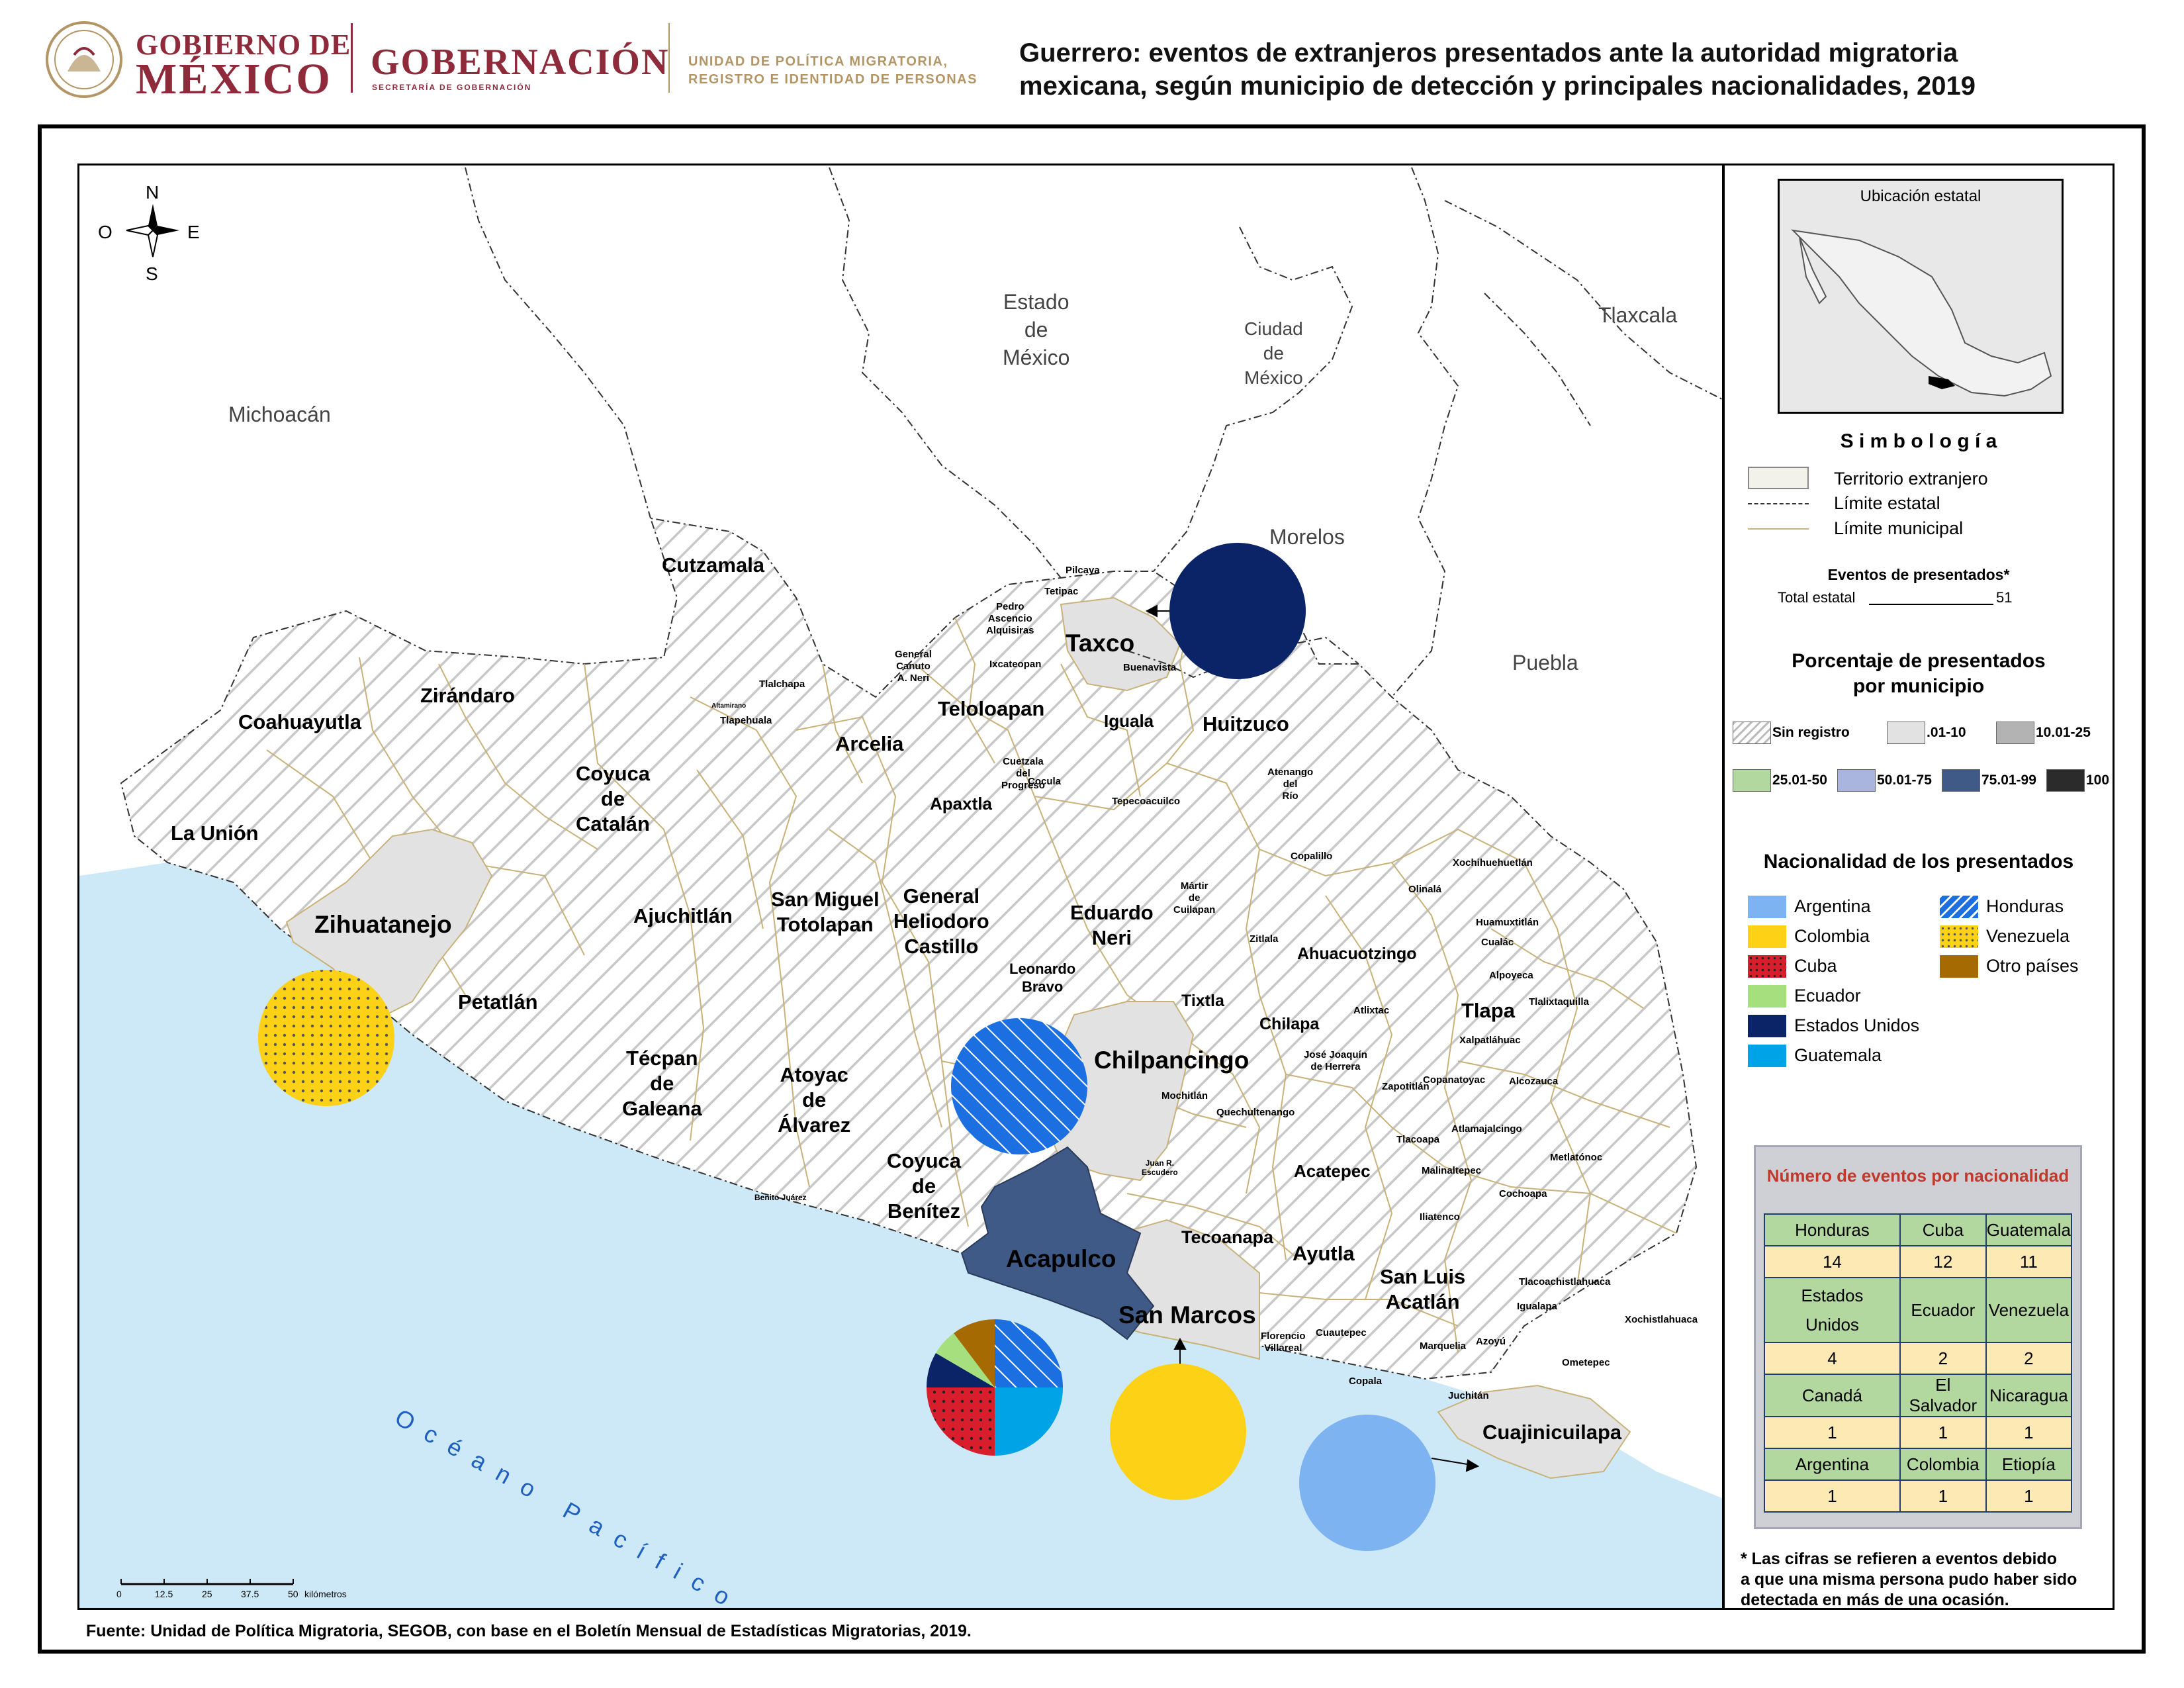 This screenshot has height=1688, width=2184. I want to click on pedro-3: Alquisiras, so click(1010, 630).